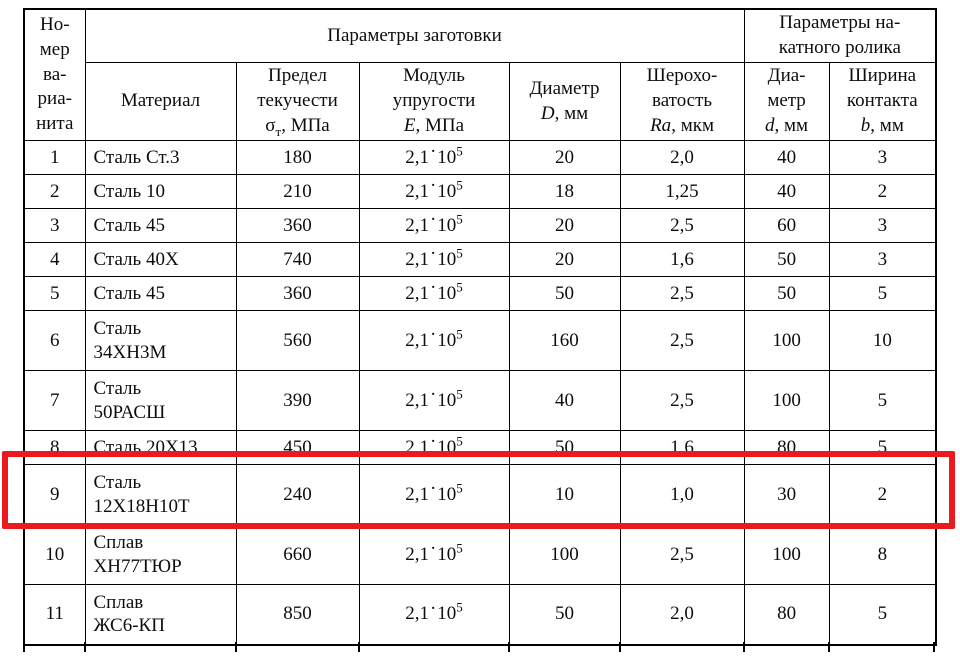  I want to click on roughness-cell: 1,25, so click(682, 191).